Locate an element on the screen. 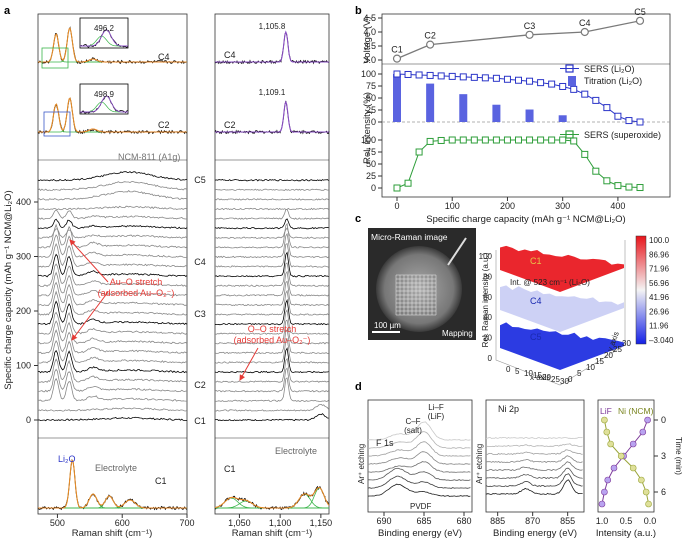 The image size is (685, 542). stage-label-c4-top: C4 is located at coordinates (164, 57).